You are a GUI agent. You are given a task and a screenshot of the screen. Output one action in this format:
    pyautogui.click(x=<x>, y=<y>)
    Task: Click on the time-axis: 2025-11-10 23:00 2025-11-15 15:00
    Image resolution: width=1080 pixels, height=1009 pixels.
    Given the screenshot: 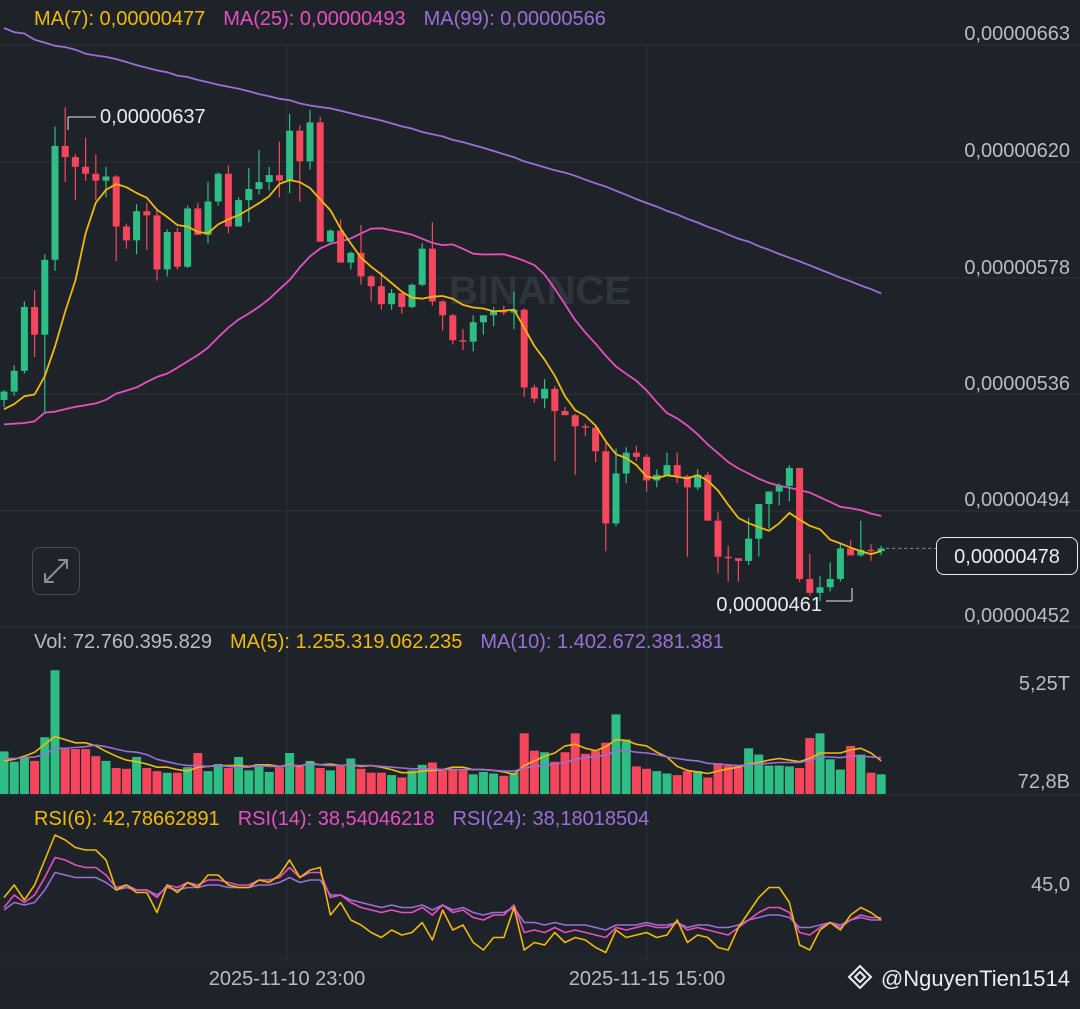 What is the action you would take?
    pyautogui.click(x=467, y=979)
    